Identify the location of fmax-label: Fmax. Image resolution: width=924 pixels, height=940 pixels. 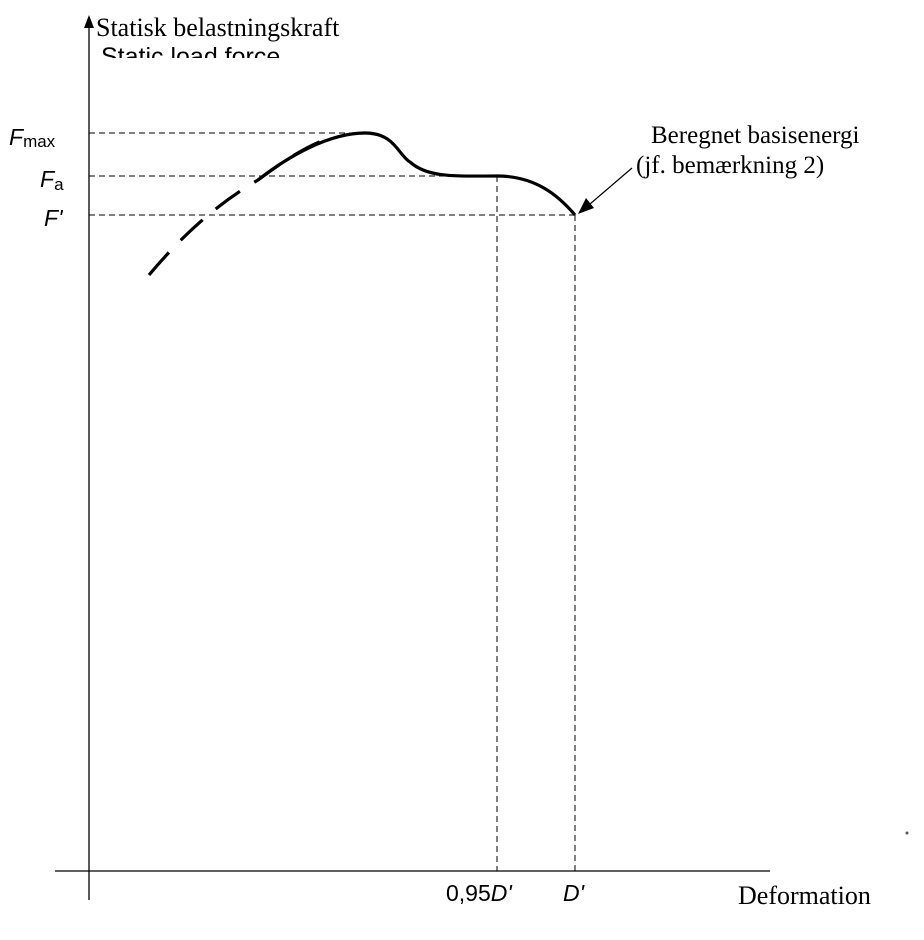
(32, 137).